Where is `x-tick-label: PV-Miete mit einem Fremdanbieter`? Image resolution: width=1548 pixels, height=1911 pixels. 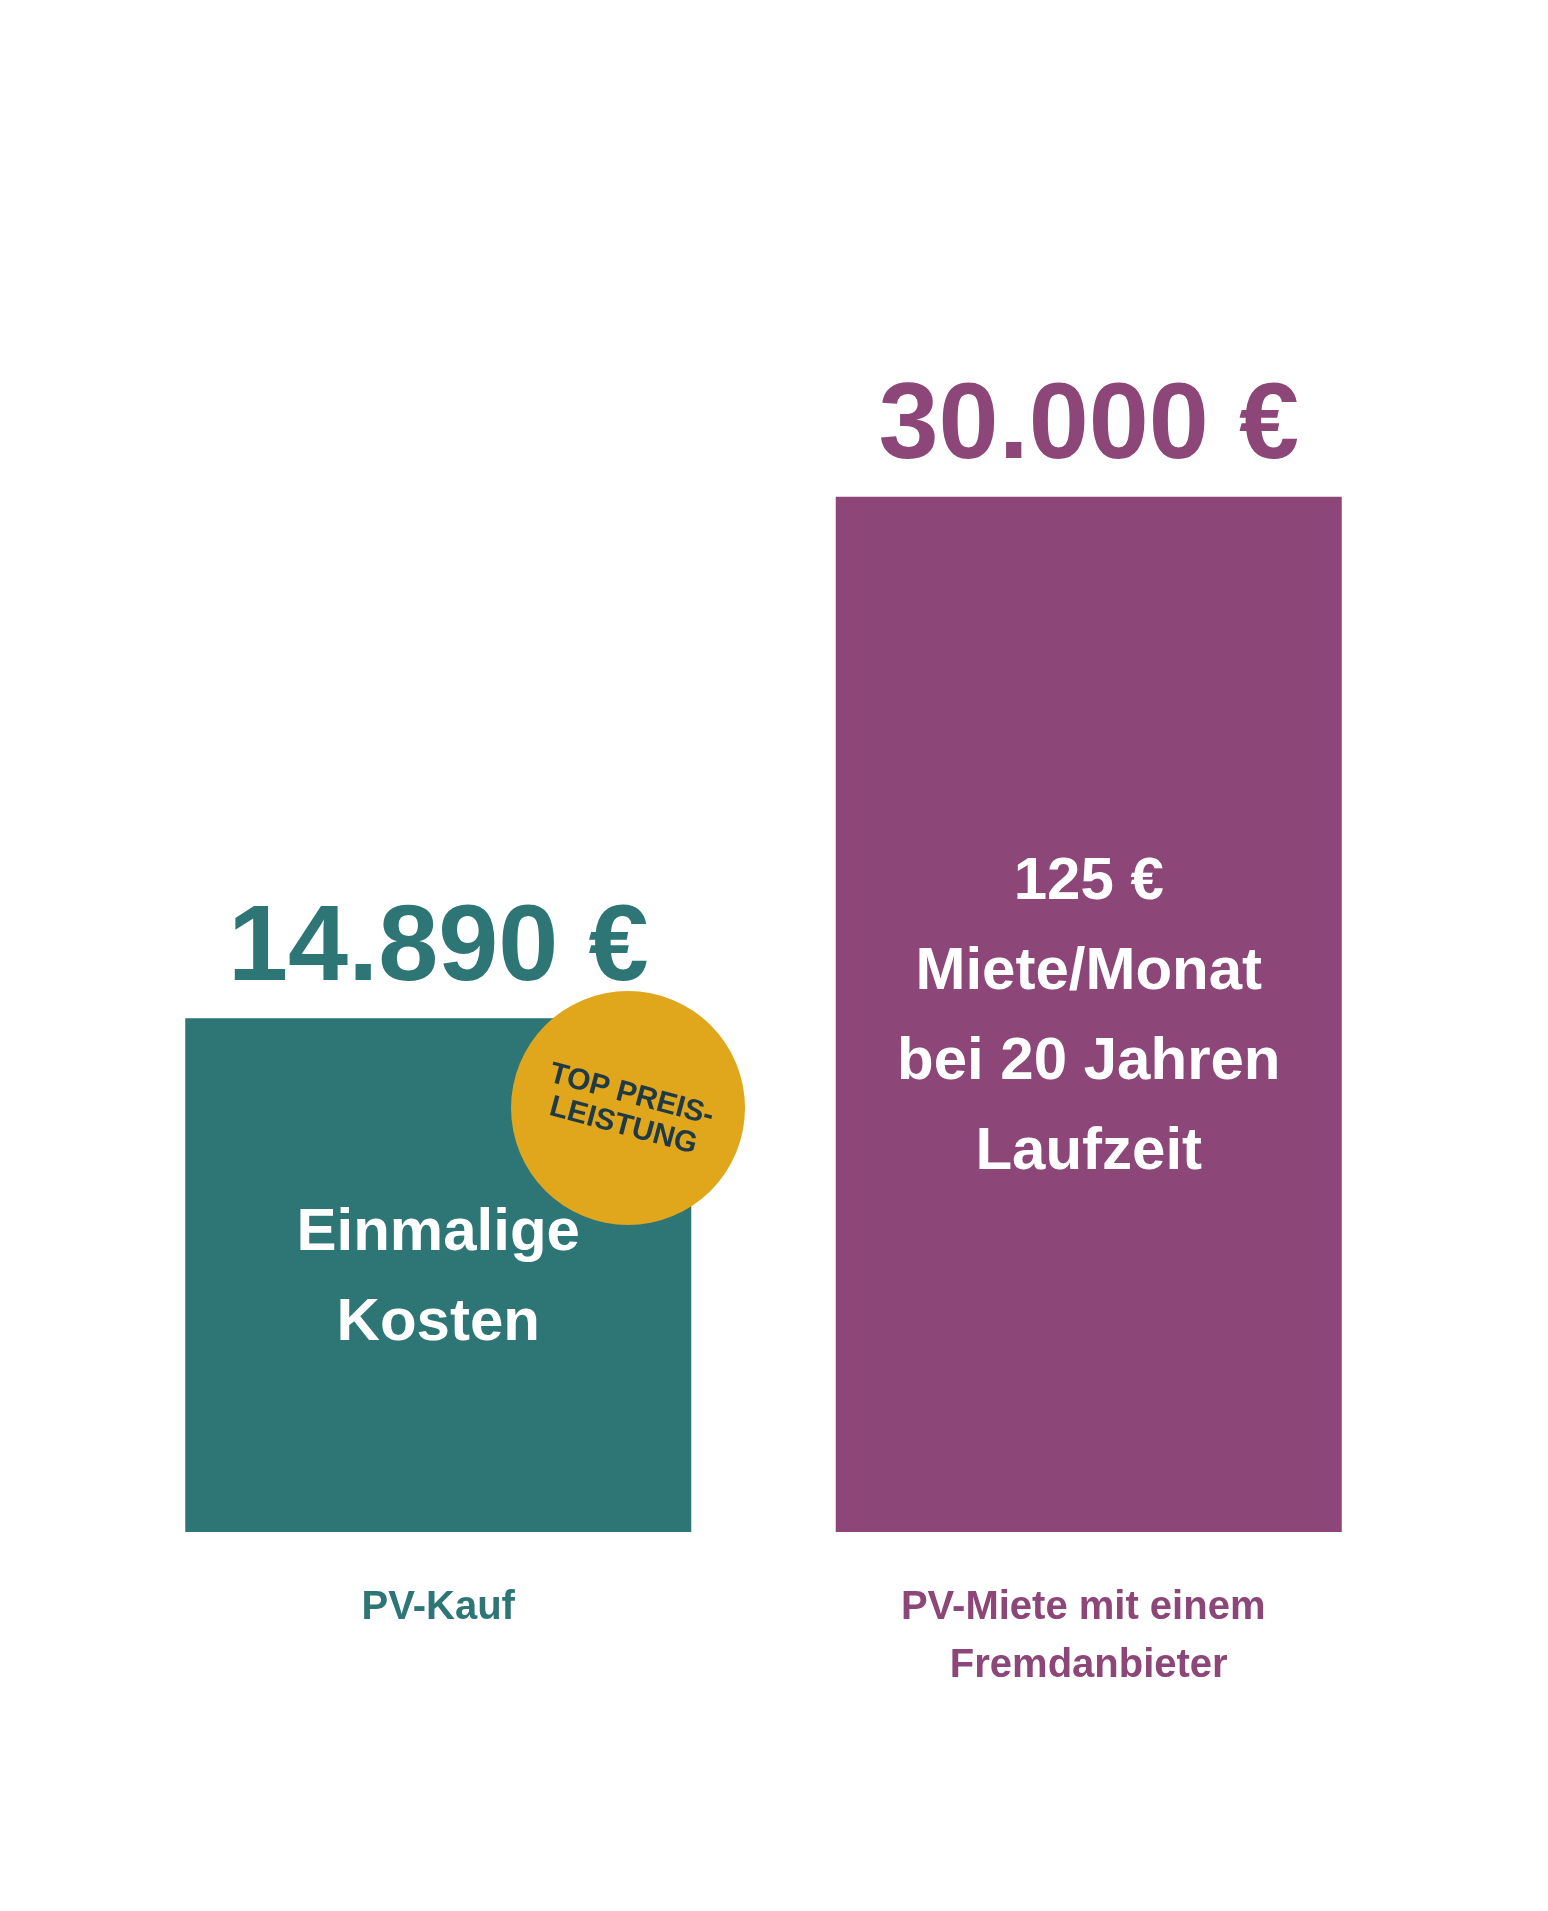
x-tick-label: PV-Miete mit einem Fremdanbieter is located at coordinates (1088, 1634).